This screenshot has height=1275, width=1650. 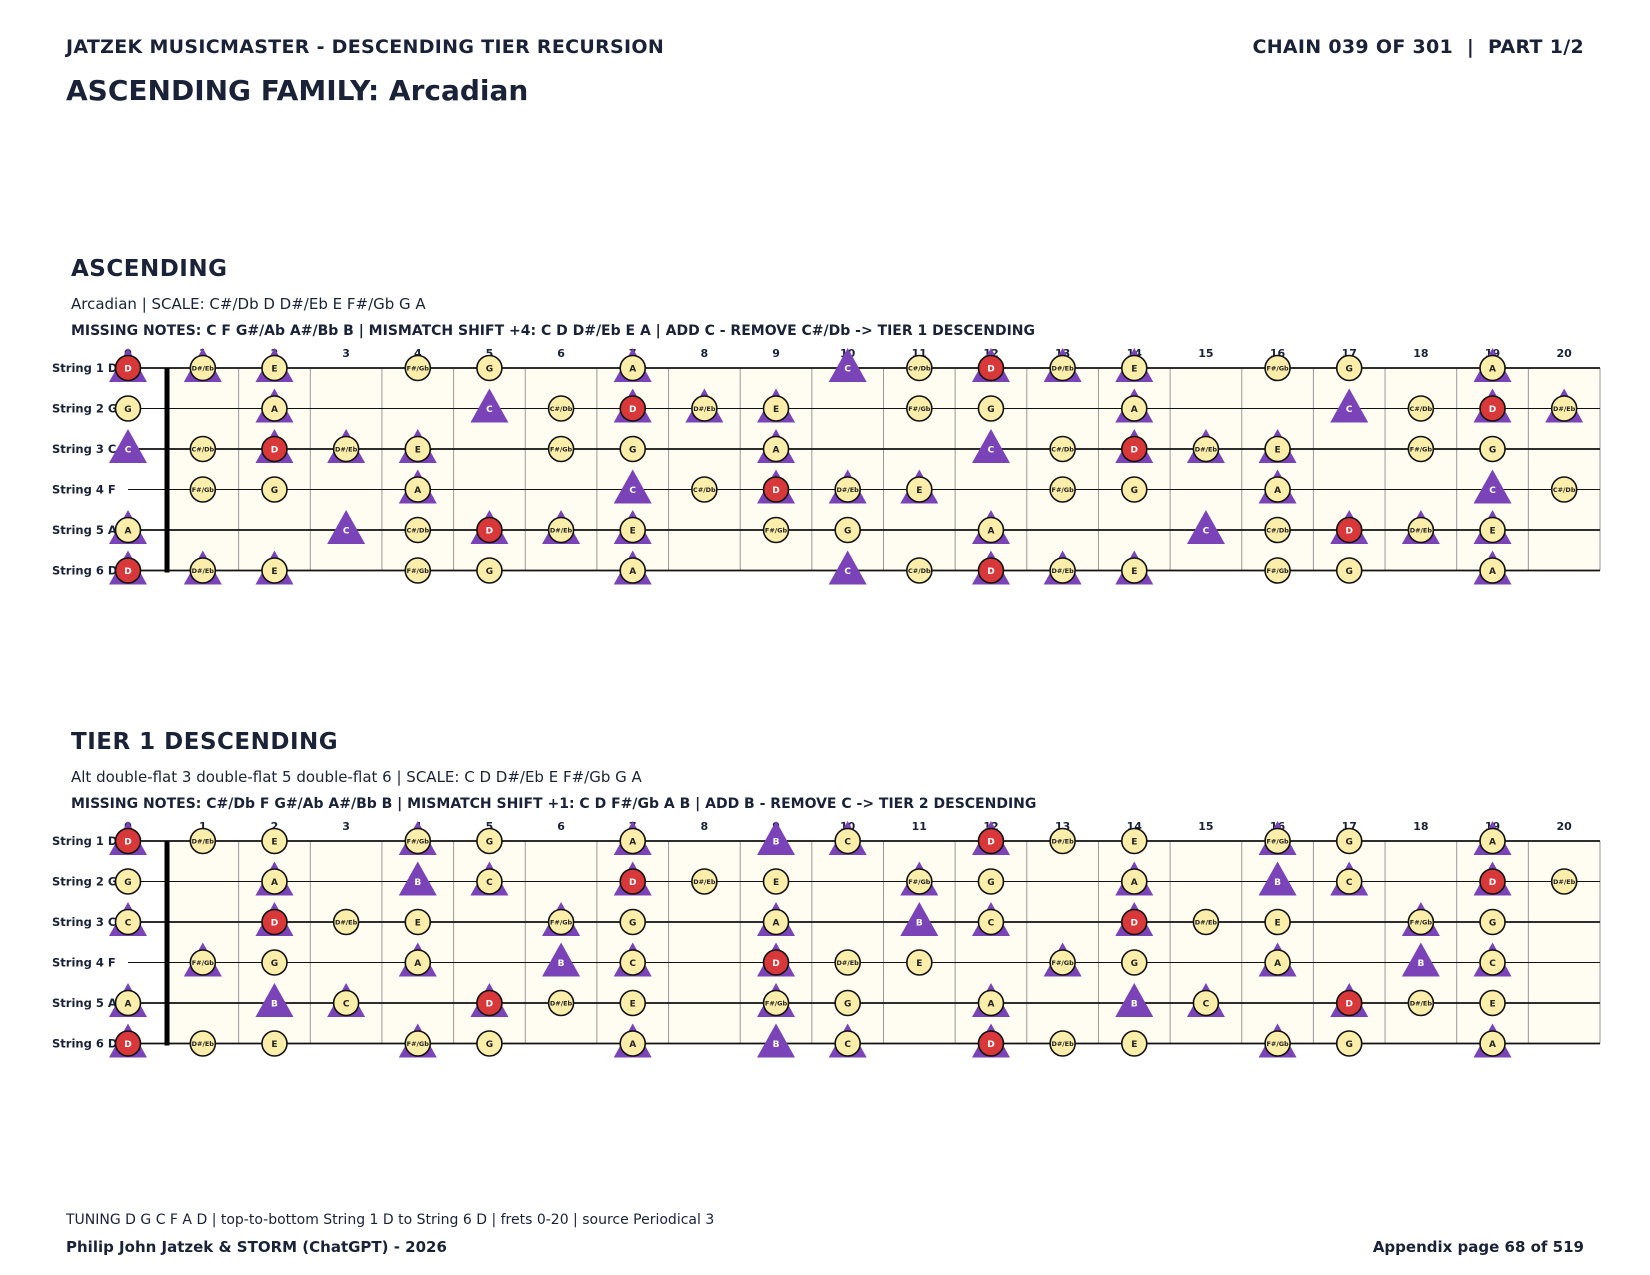 I want to click on fret-number: 2, so click(x=275, y=826).